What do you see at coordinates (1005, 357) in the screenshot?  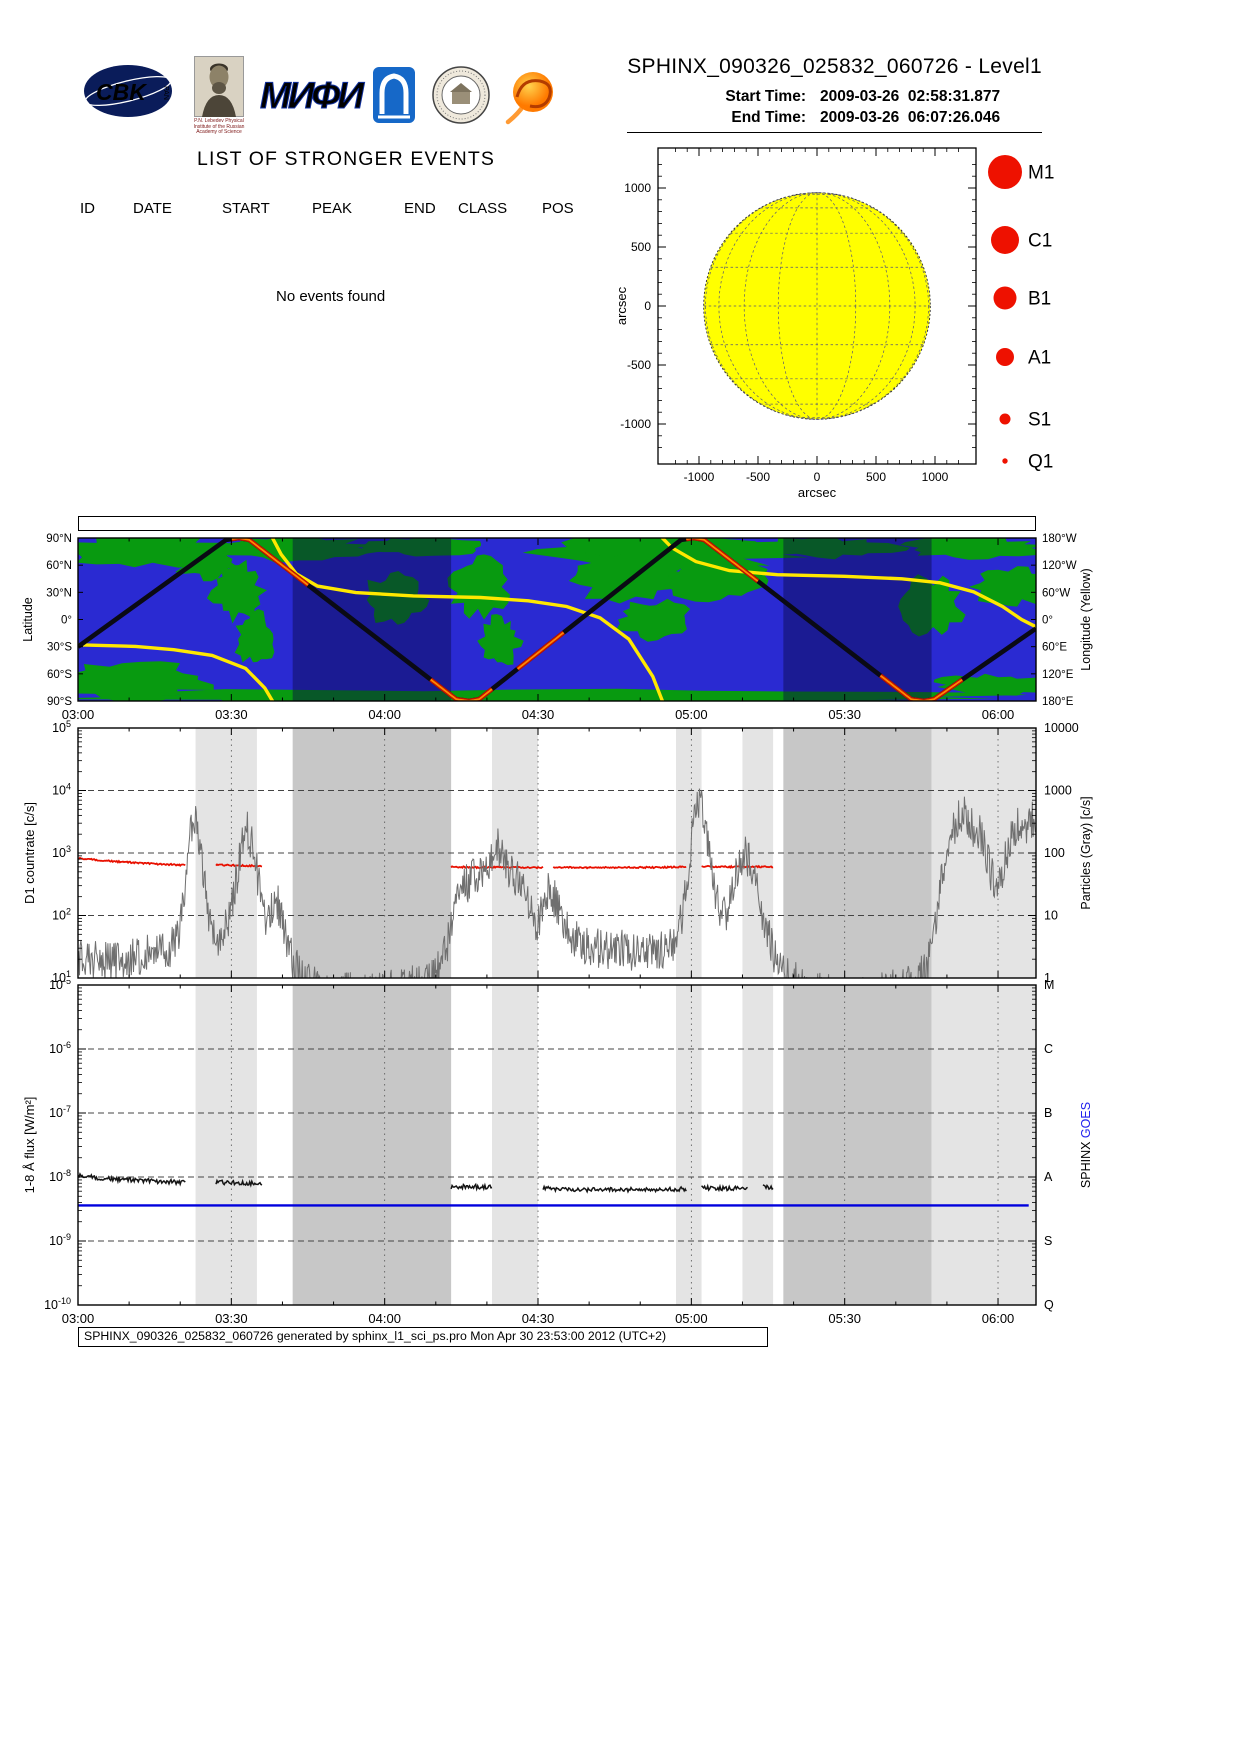 I see `legend-circle-A1` at bounding box center [1005, 357].